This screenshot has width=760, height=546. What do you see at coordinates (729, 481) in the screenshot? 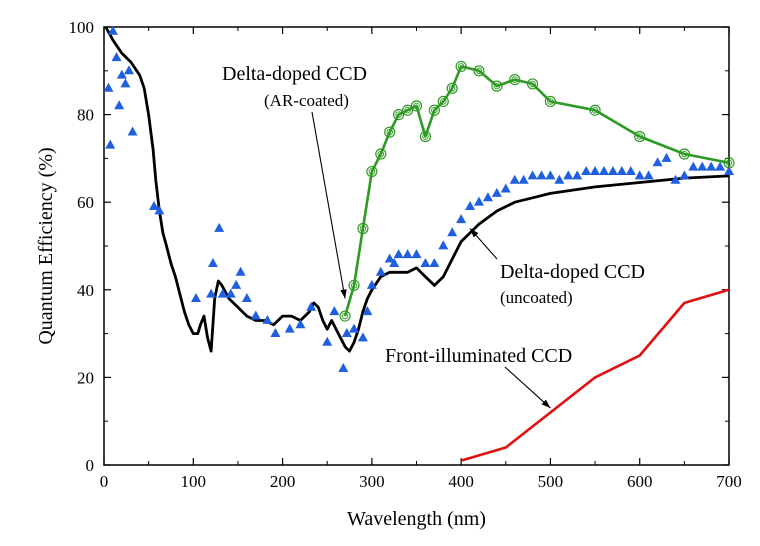
I see `x-tick-label: 700` at bounding box center [729, 481].